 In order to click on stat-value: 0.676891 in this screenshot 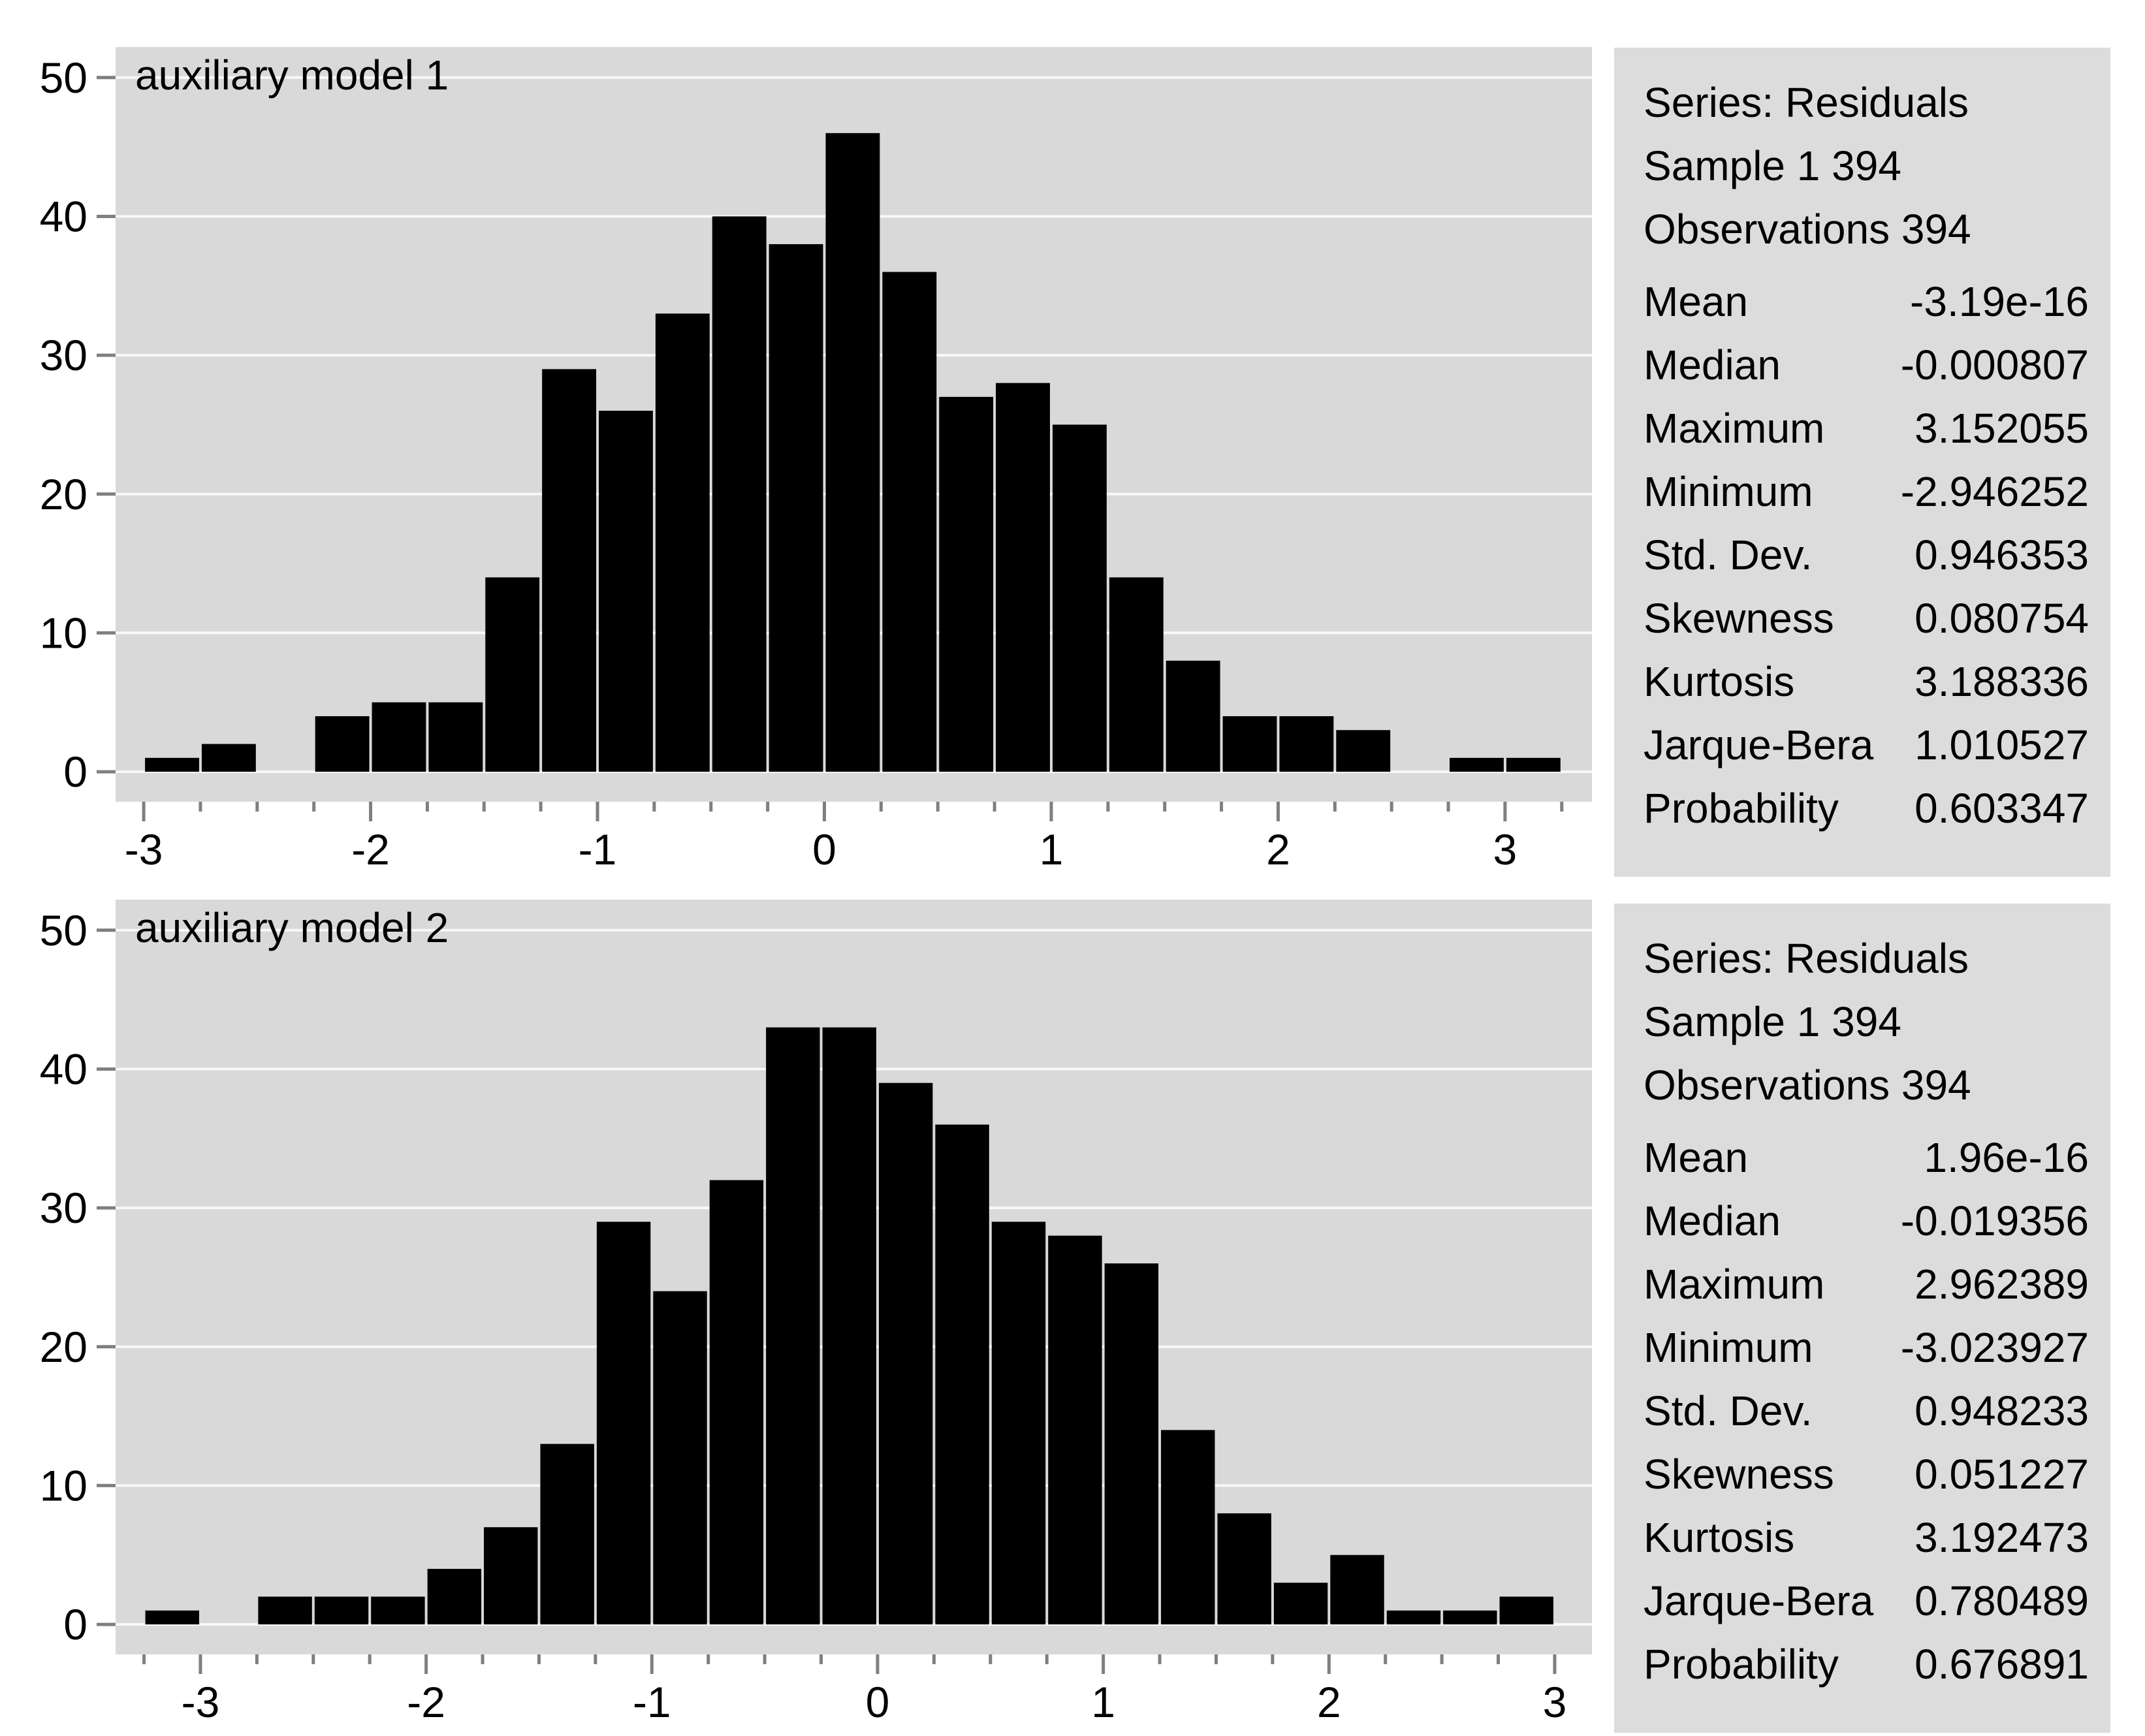, I will do `click(2002, 1664)`.